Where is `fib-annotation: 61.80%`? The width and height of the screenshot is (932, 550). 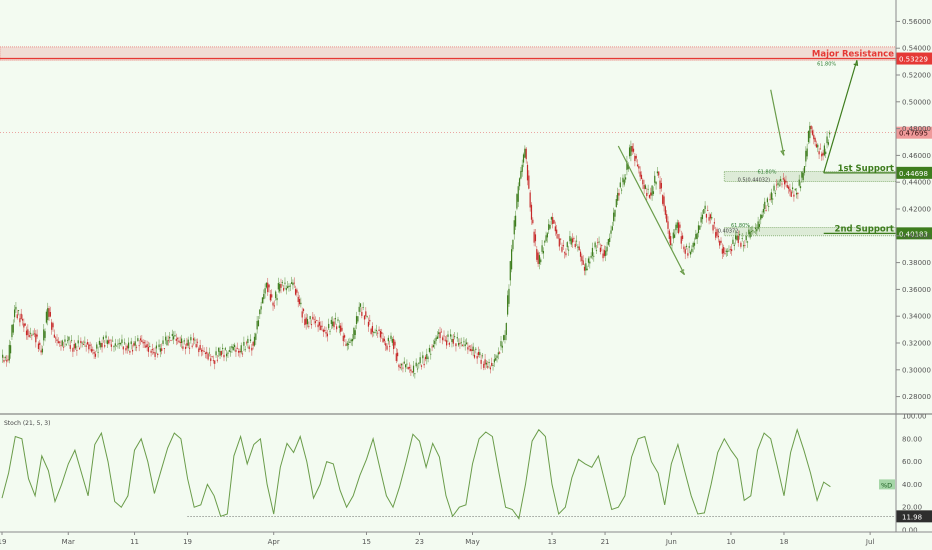 fib-annotation: 61.80% is located at coordinates (740, 226).